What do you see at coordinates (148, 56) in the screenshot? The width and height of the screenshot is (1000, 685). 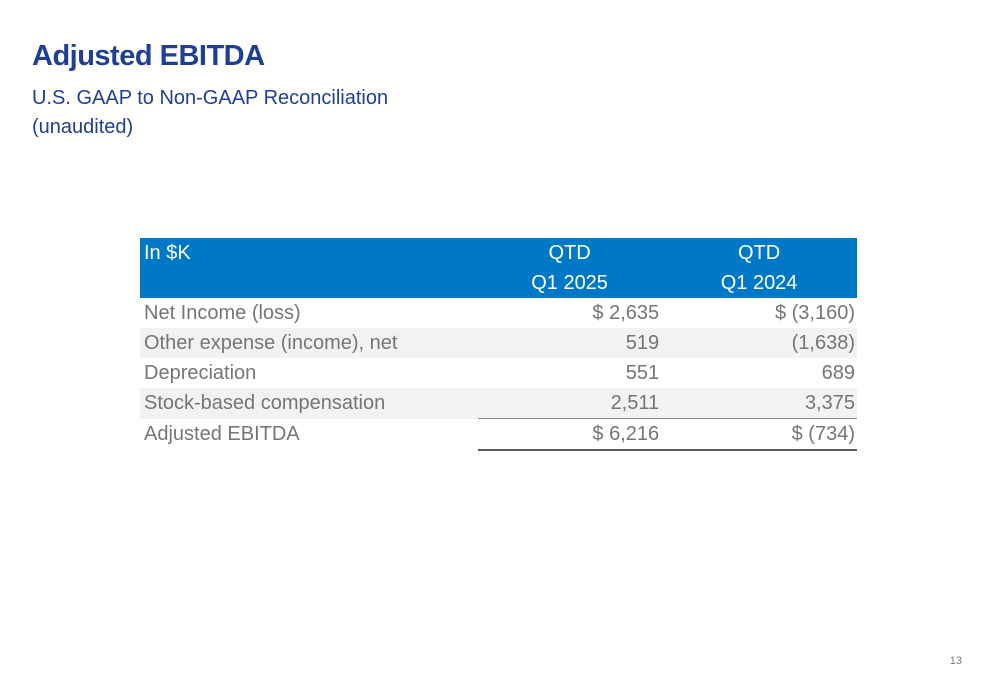 I see `page-title: Adjusted EBITDA` at bounding box center [148, 56].